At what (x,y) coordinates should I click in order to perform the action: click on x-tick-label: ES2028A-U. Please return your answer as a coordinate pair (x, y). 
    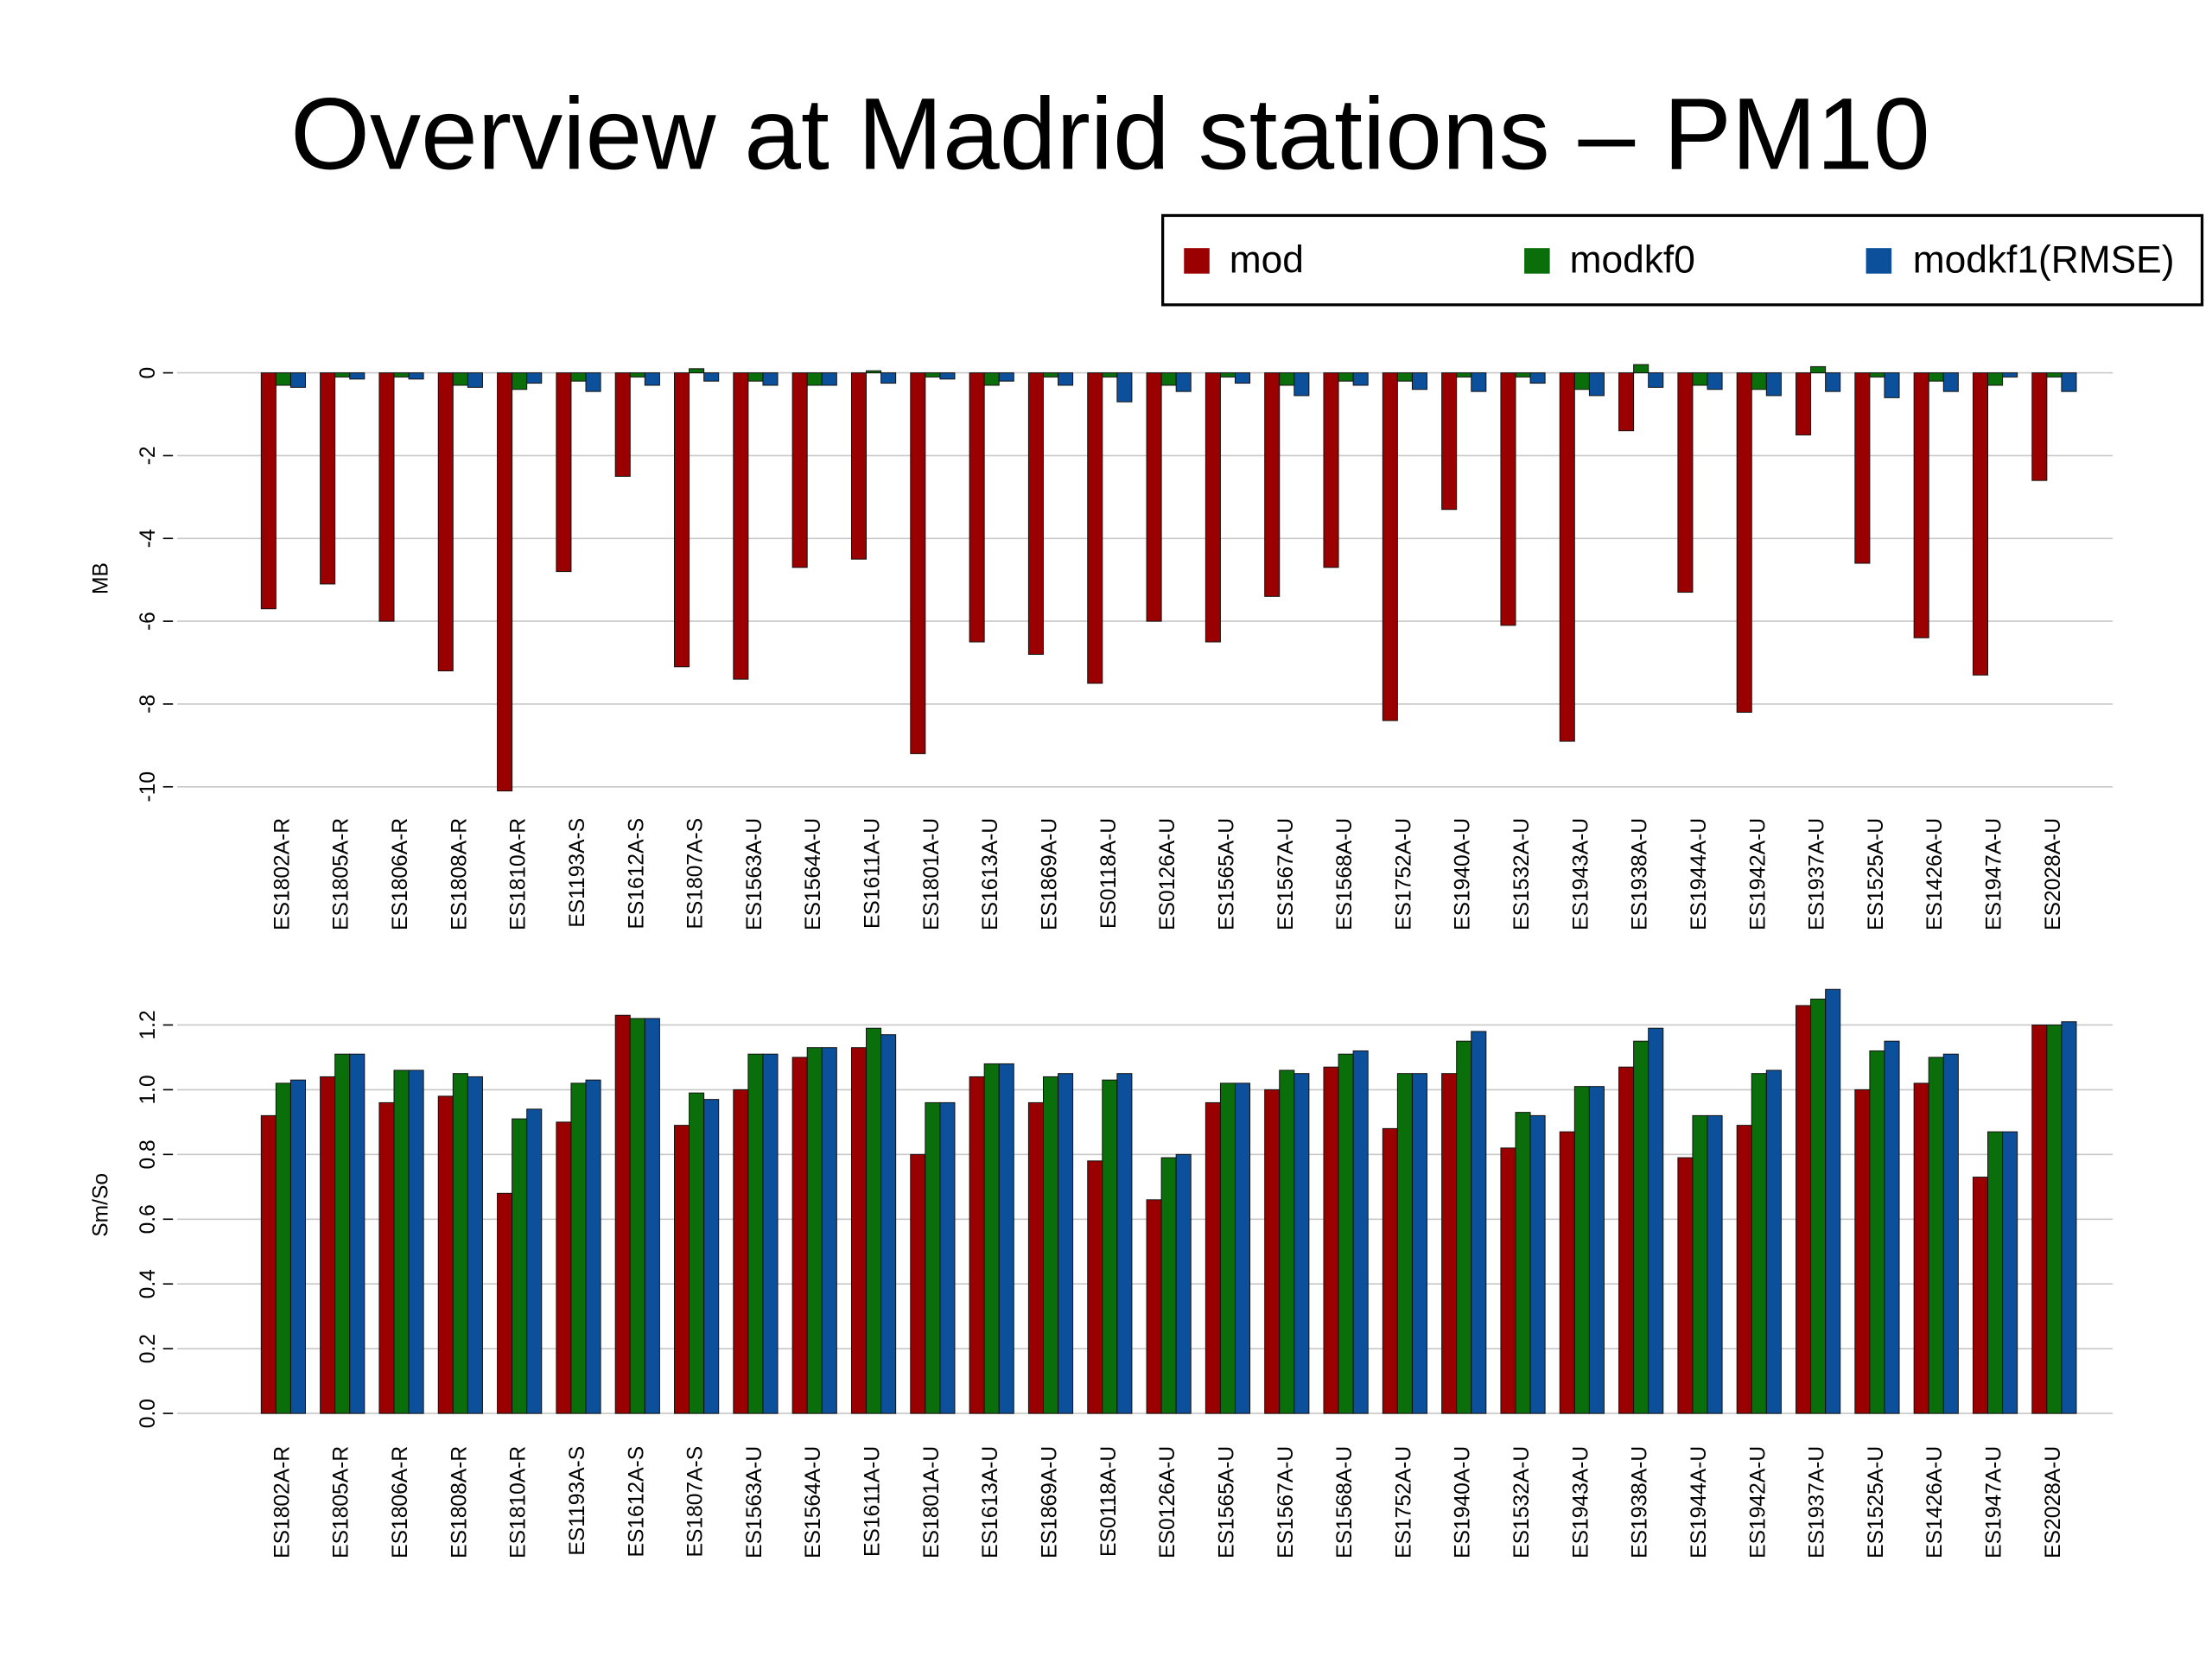
    Looking at the image, I should click on (2053, 1502).